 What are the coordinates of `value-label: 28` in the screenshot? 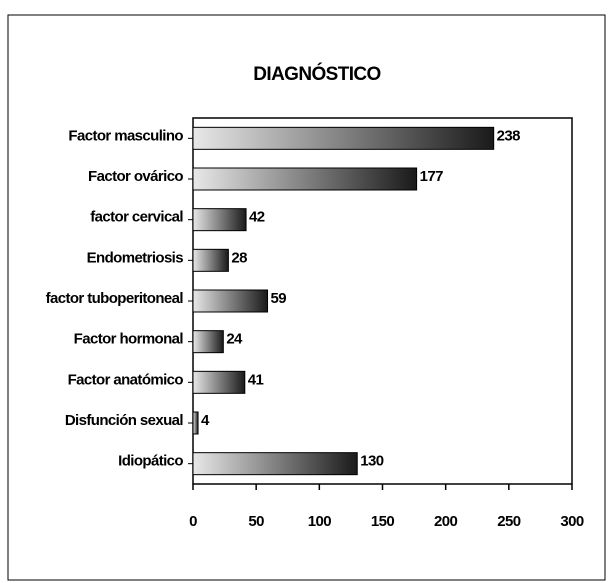 It's located at (239, 257).